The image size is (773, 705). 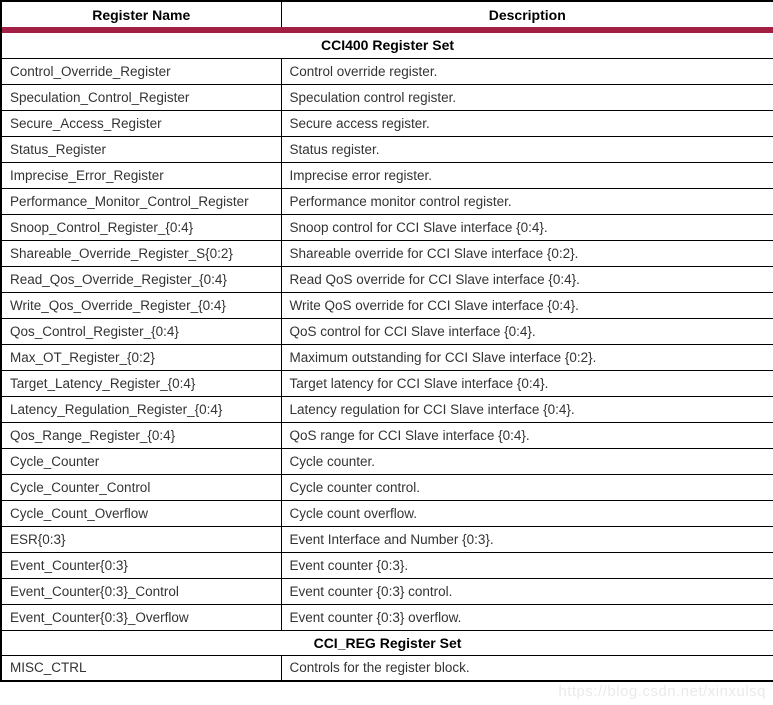 What do you see at coordinates (141, 409) in the screenshot?
I see `register-name-cell: Latency_Regulation_Register_{0:4}` at bounding box center [141, 409].